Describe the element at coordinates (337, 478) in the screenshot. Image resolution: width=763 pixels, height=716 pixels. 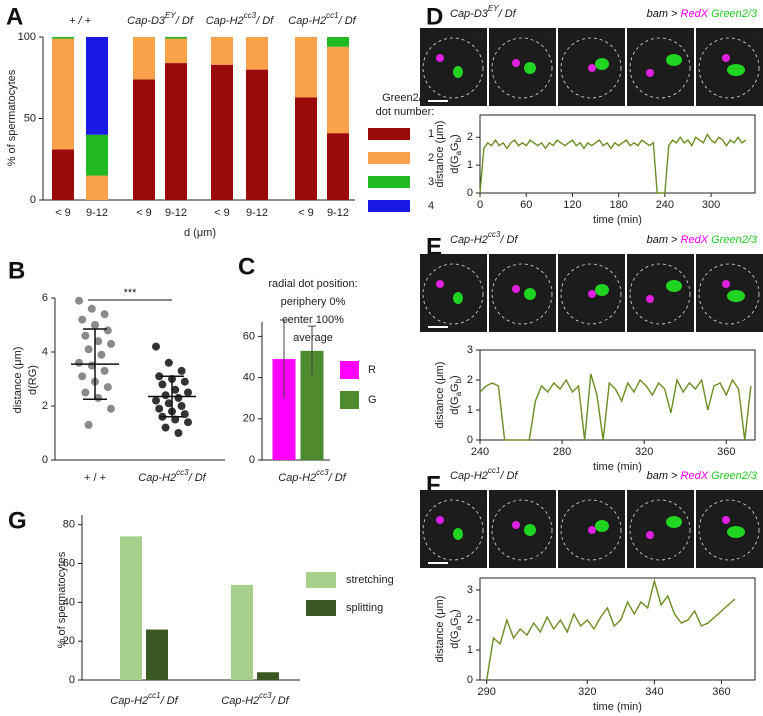
I see `x-axis-label-part: / Df` at that location.